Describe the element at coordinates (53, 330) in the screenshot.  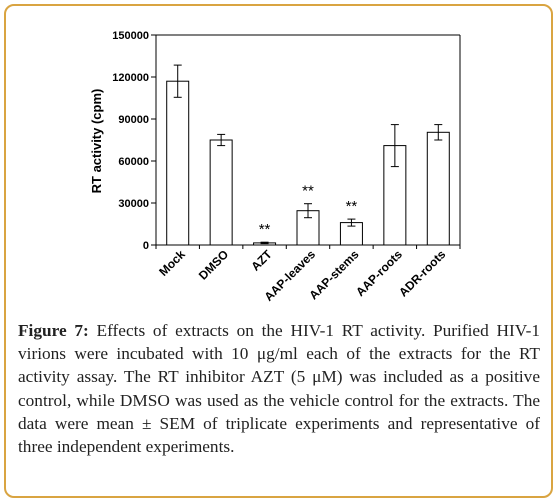
I see `caption-label: Figure 7:` at that location.